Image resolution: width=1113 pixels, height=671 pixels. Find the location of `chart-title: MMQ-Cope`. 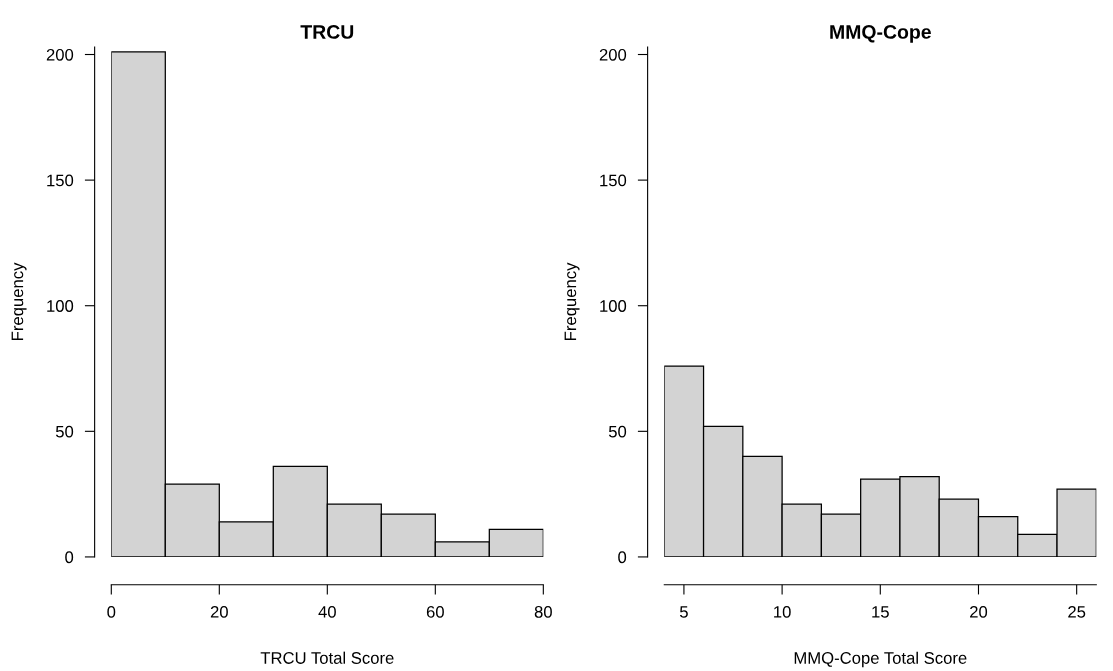

chart-title: MMQ-Cope is located at coordinates (880, 34).